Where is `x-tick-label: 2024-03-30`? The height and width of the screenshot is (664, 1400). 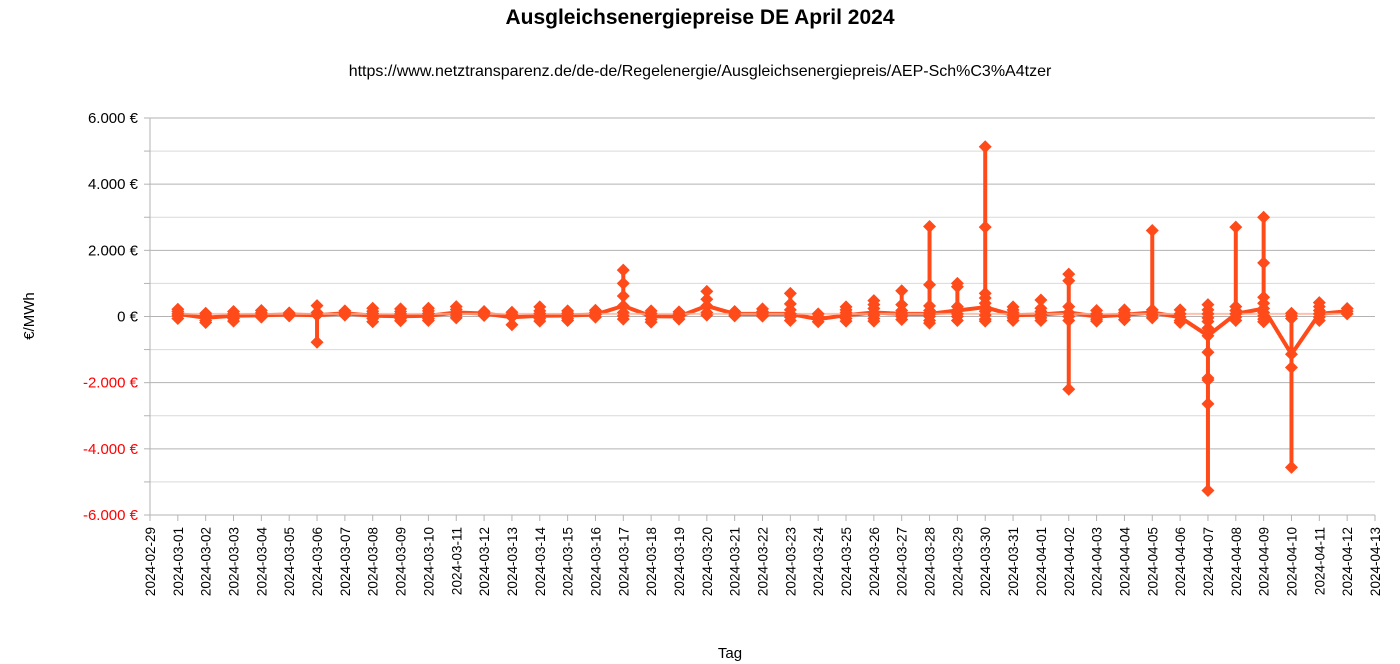 x-tick-label: 2024-03-30 is located at coordinates (985, 561).